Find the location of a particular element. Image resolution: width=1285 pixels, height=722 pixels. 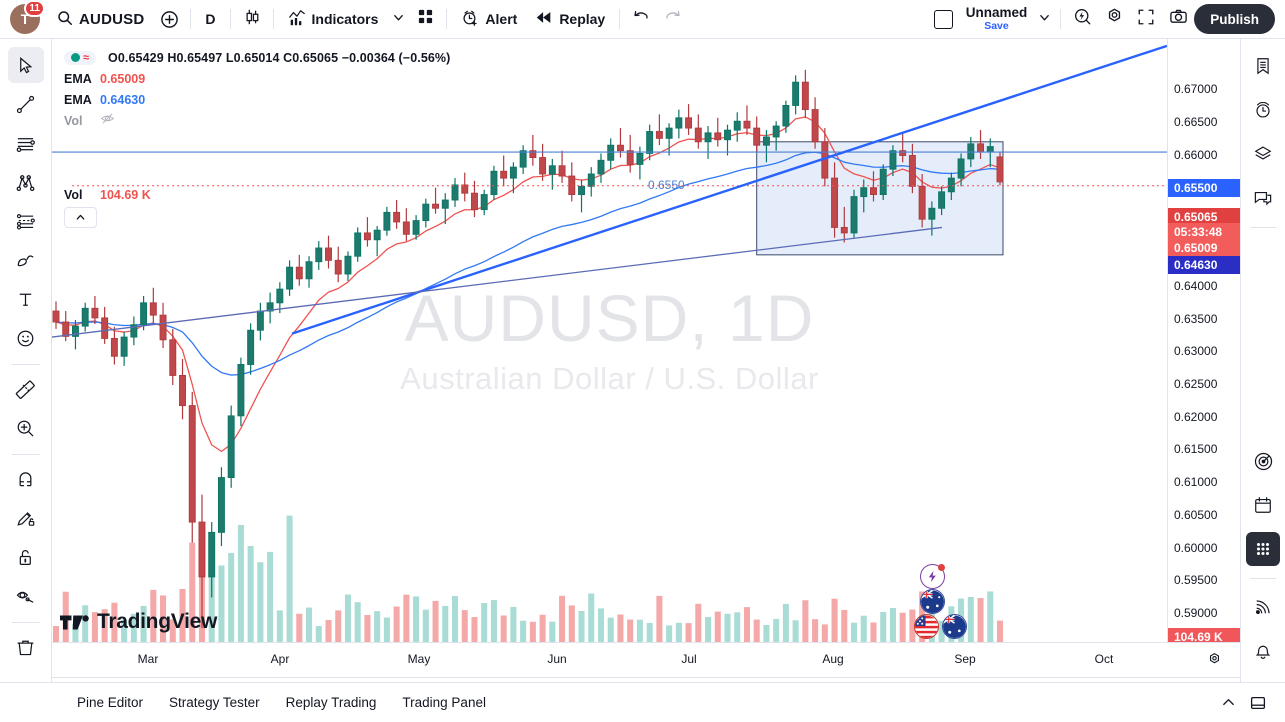

alerts-clock-icon is located at coordinates (1263, 110).